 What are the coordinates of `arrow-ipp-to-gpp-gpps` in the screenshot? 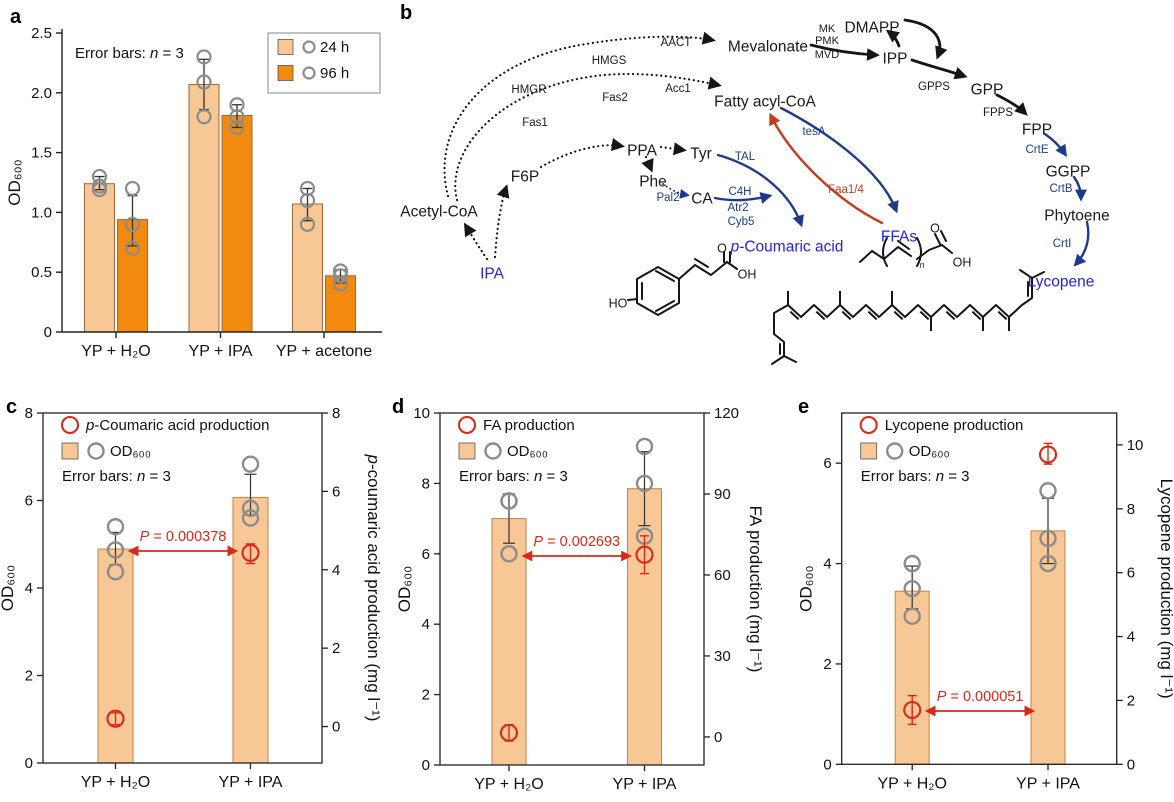 It's located at (939, 69).